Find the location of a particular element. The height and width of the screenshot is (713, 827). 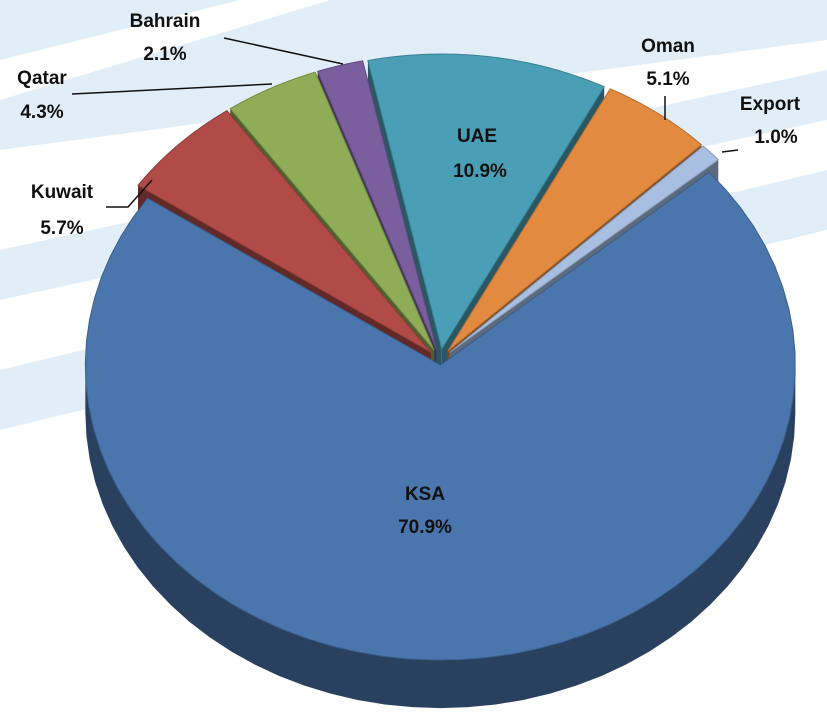

category-label: Qatar is located at coordinates (42, 78).